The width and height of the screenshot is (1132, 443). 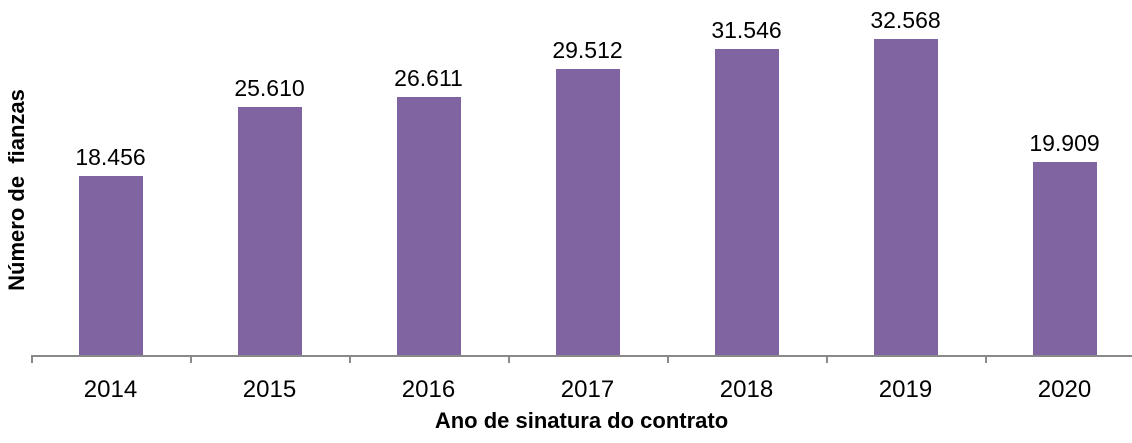 I want to click on bar-2016, so click(x=428, y=226).